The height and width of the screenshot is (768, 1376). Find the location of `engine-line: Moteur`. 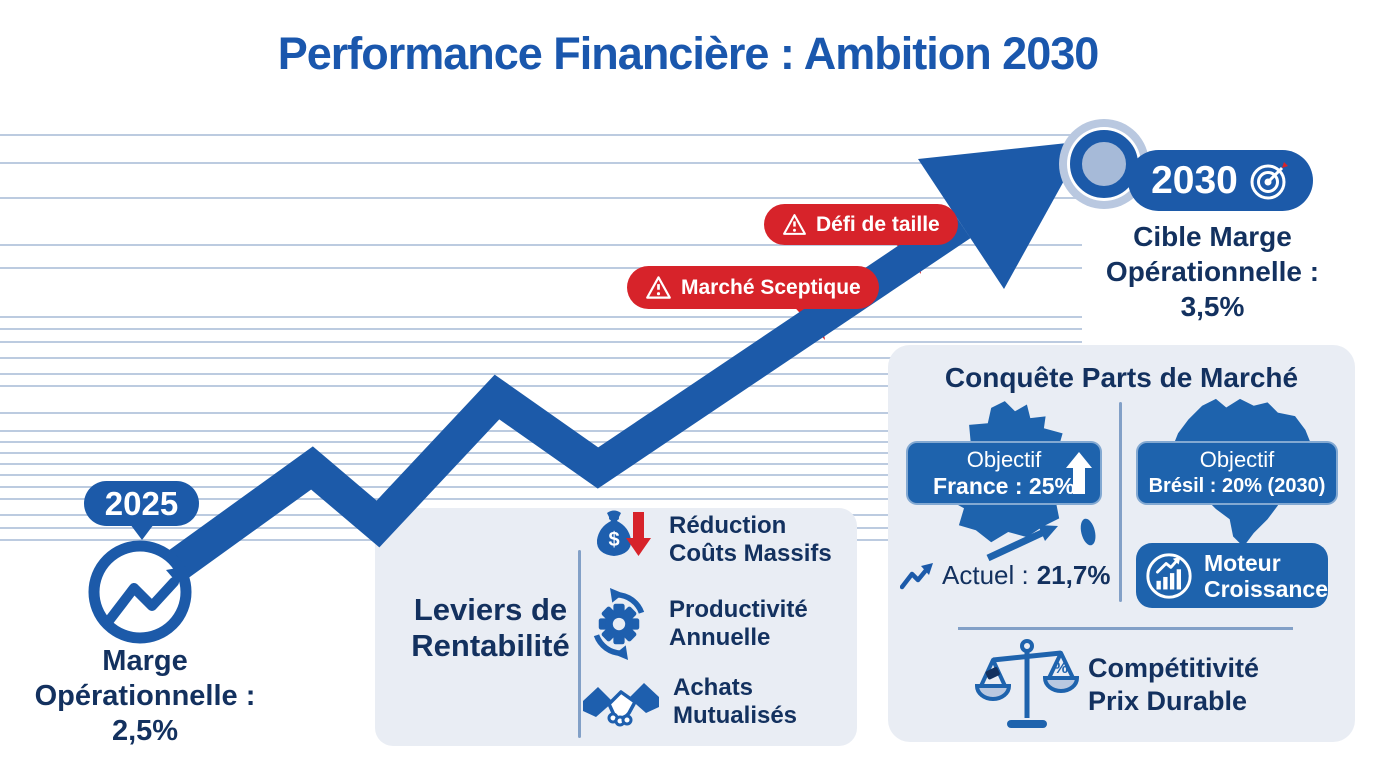

engine-line: Moteur is located at coordinates (1242, 562).